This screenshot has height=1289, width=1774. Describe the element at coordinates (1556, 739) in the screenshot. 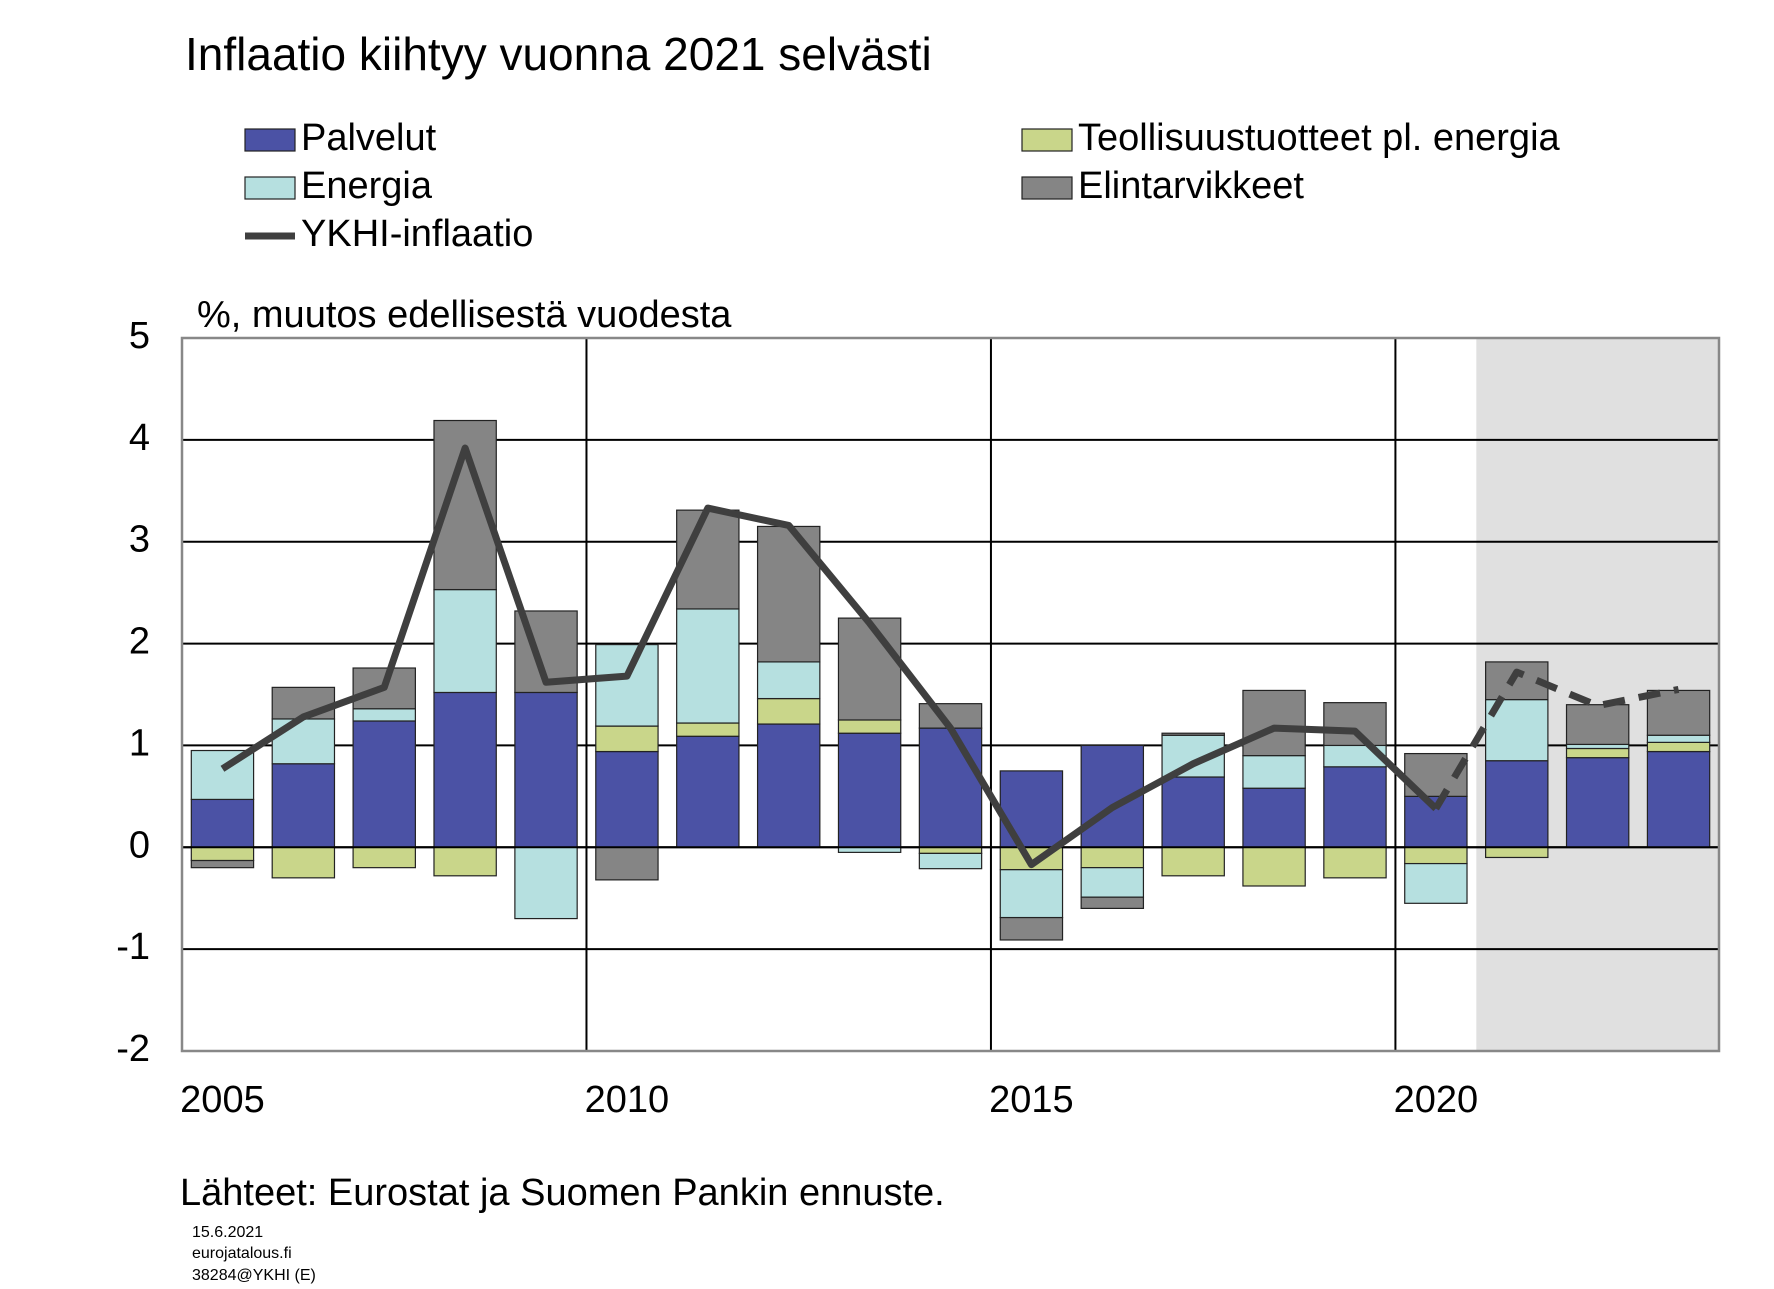

I see `forecast-line` at that location.